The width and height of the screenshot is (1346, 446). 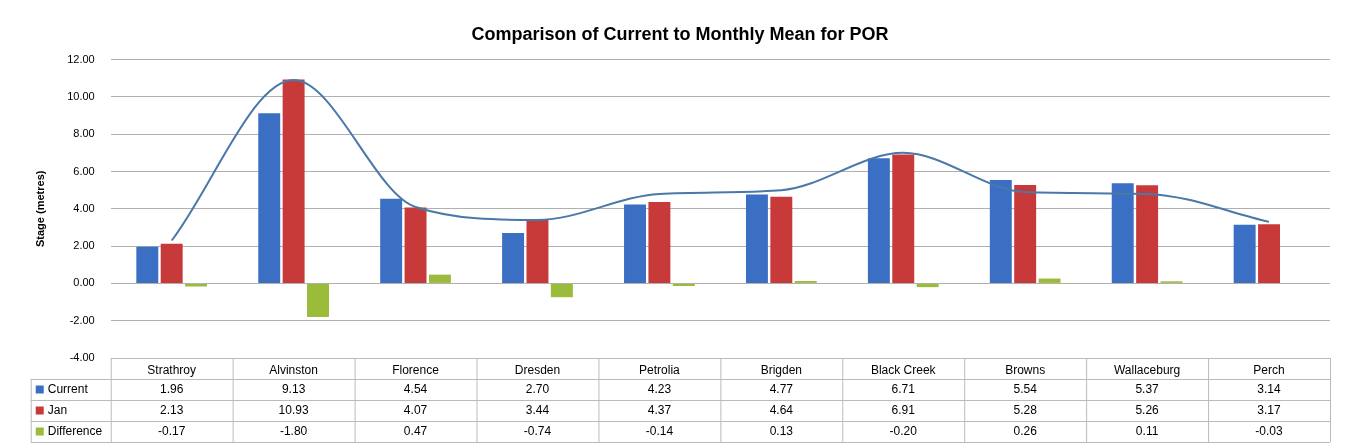 What do you see at coordinates (781, 430) in the screenshot?
I see `data-label: 0.13` at bounding box center [781, 430].